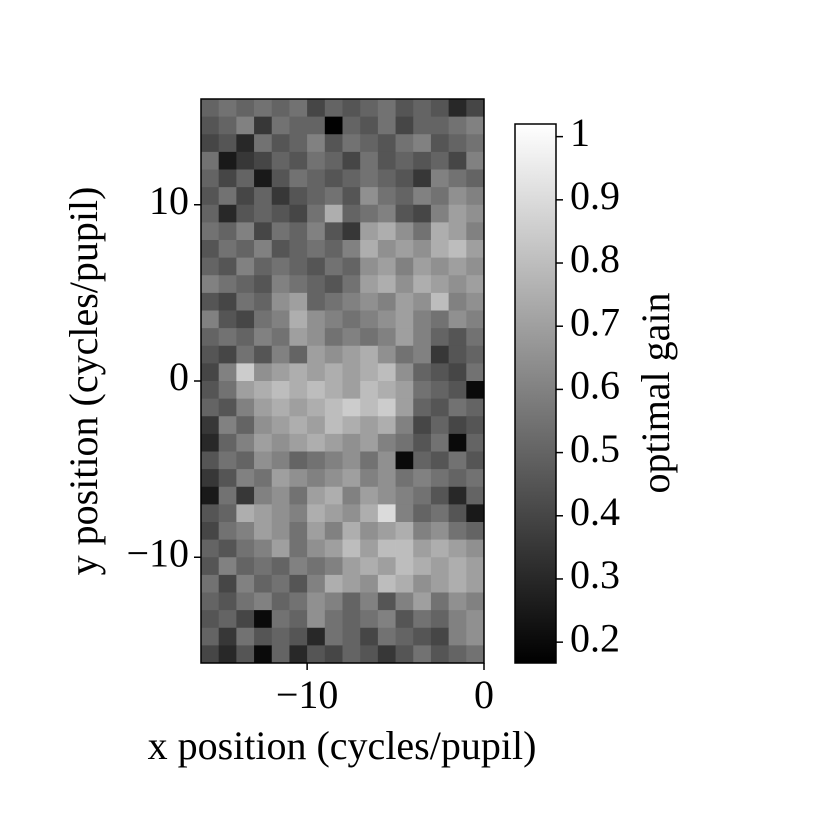 Image resolution: width=830 pixels, height=830 pixels. Describe the element at coordinates (179, 376) in the screenshot. I see `y-tick-label: 0` at that location.